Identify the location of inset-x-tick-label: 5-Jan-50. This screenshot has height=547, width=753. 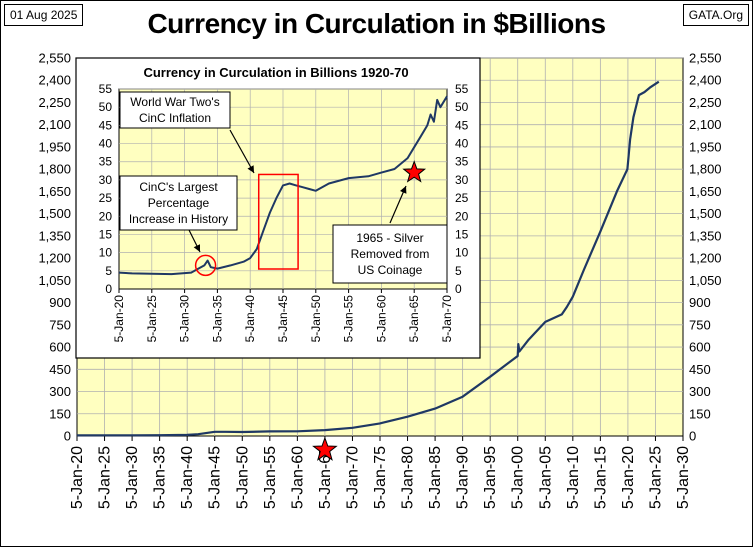
(316, 319).